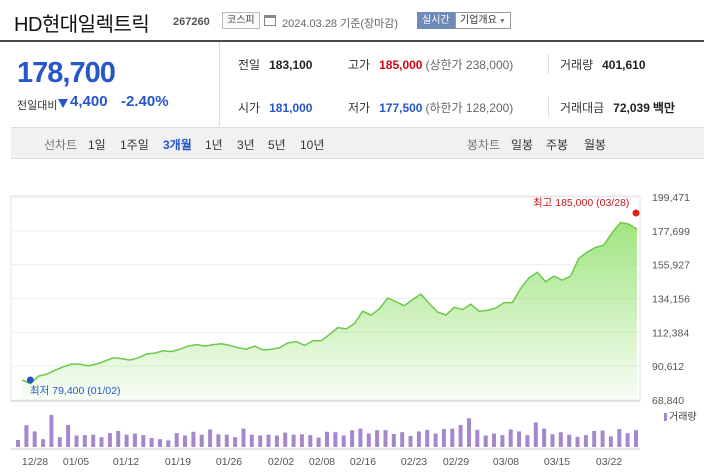  Describe the element at coordinates (145, 101) in the screenshot. I see `price-change-percent: -2.40%` at that location.